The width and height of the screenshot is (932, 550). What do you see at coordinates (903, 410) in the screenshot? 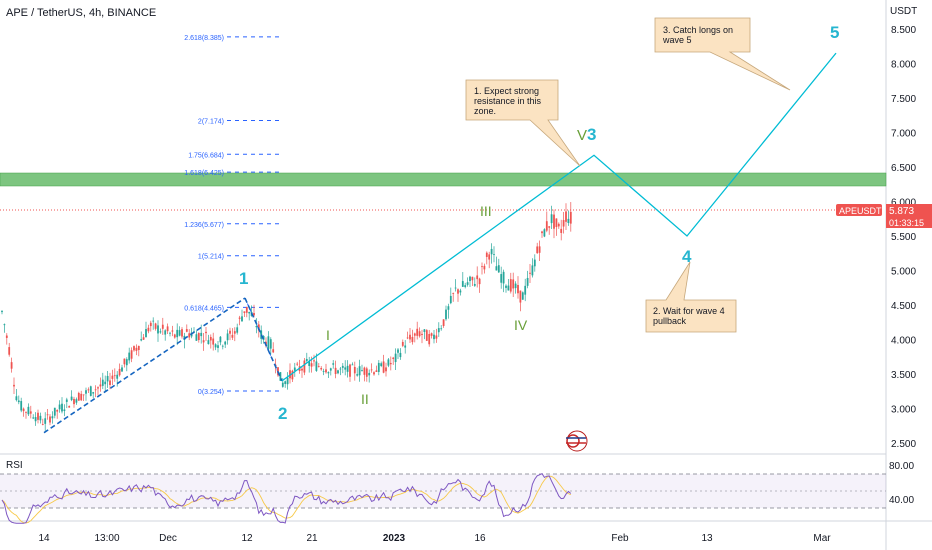
I see `y-tick-label: 3.000` at bounding box center [903, 410].